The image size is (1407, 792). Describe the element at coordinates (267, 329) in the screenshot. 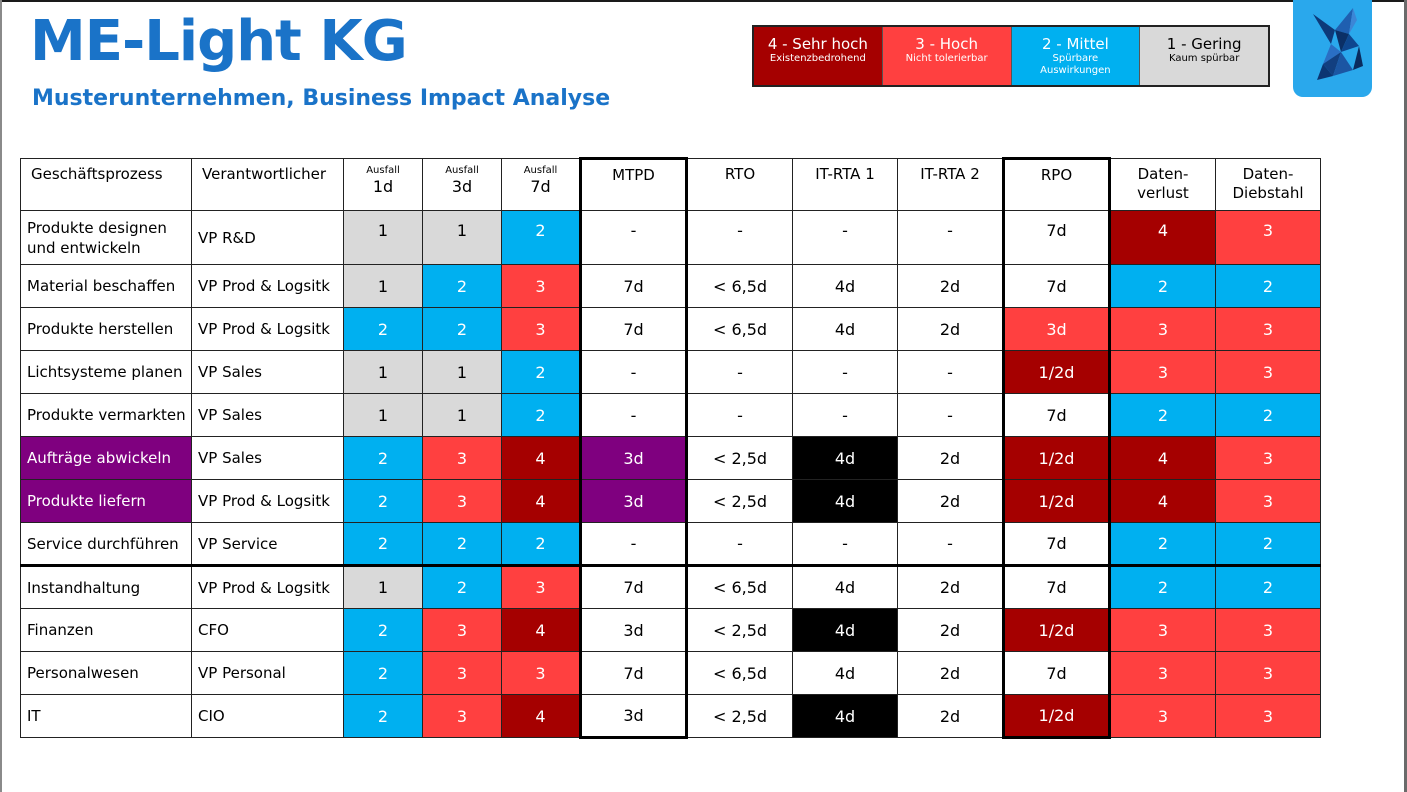

I see `cell-owner: VP Prod & Logsitk` at that location.